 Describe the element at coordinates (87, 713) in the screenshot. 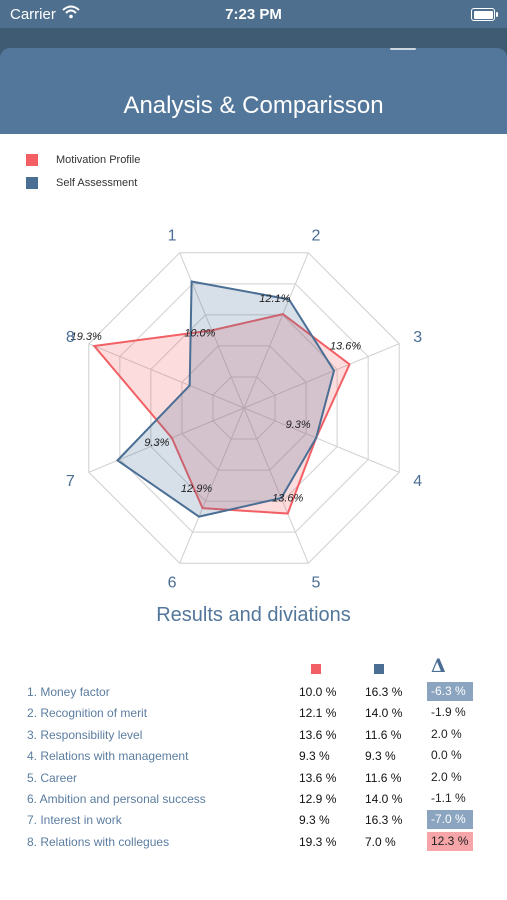

I see `row-label: 2. Recognition of merit` at that location.